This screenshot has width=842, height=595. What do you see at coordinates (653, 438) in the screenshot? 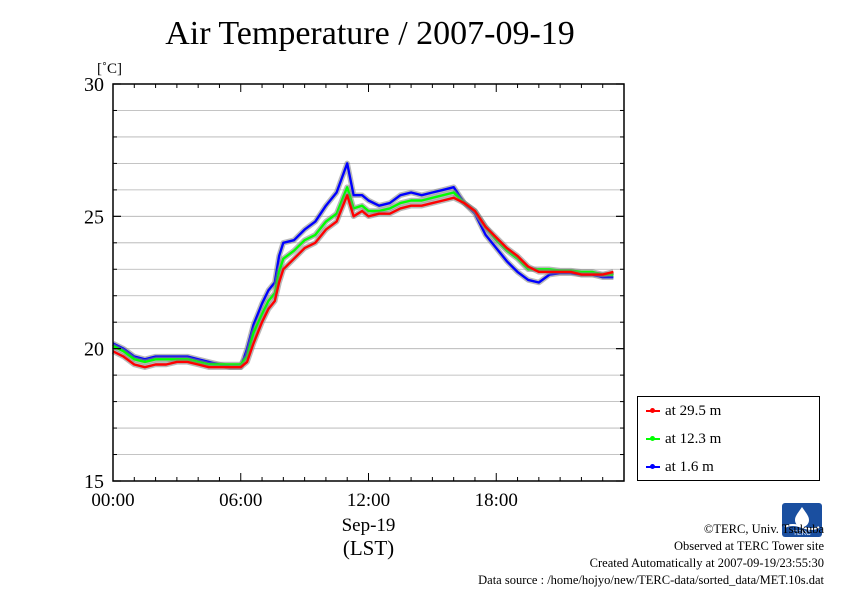
I see `legend-swatch-green` at bounding box center [653, 438].